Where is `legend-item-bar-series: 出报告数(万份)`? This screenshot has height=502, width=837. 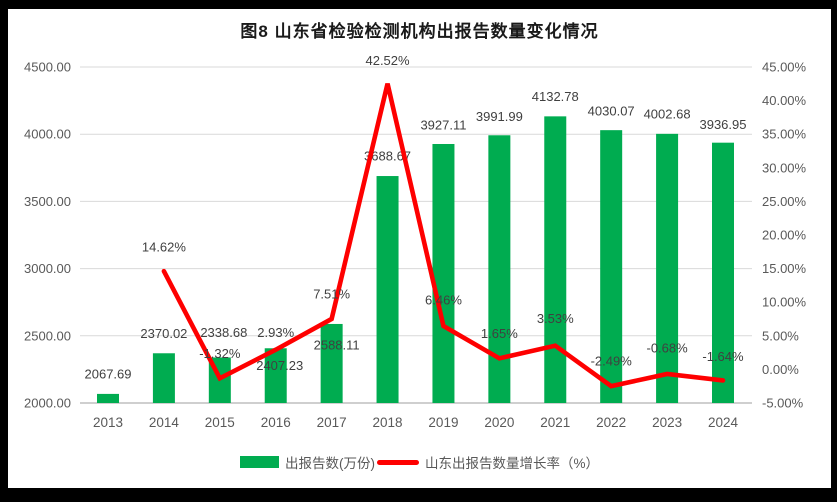 legend-item-bar-series: 出报告数(万份) is located at coordinates (307, 462).